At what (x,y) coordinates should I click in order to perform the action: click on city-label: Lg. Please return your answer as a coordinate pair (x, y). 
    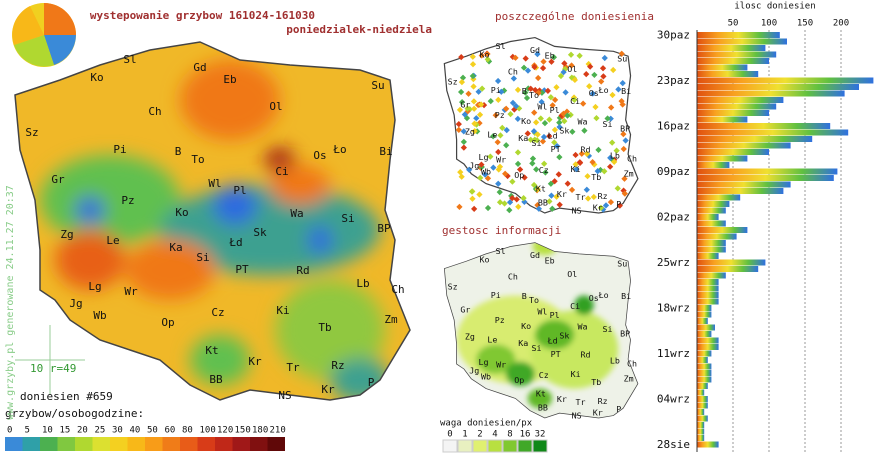
    Looking at the image, I should click on (484, 362).